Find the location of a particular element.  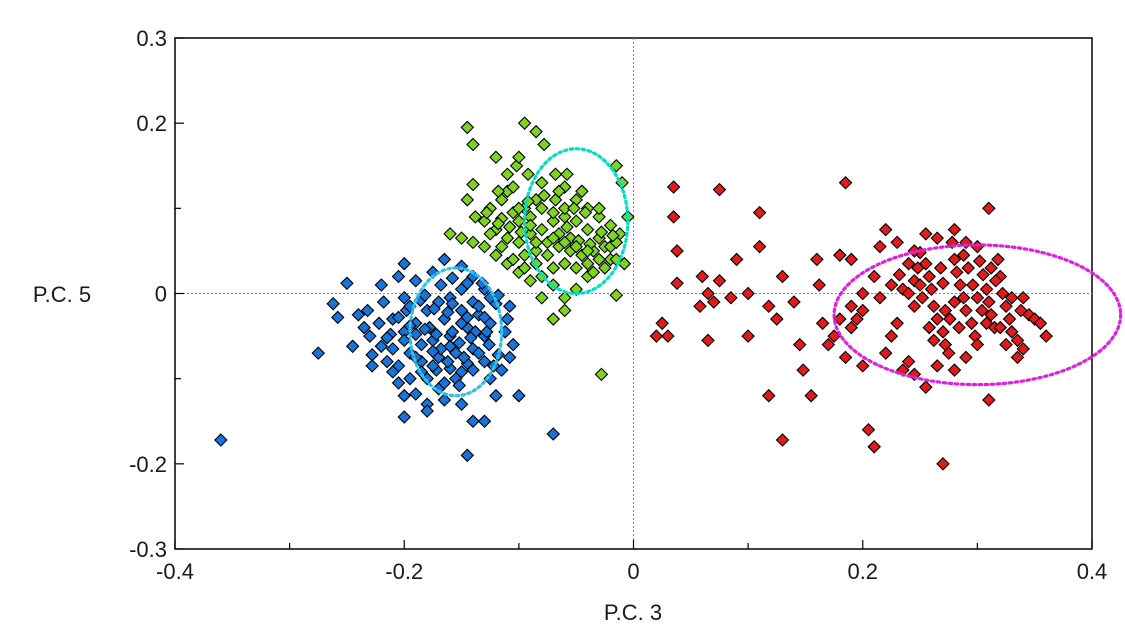

x-tick-label: -0.2 is located at coordinates (404, 571).